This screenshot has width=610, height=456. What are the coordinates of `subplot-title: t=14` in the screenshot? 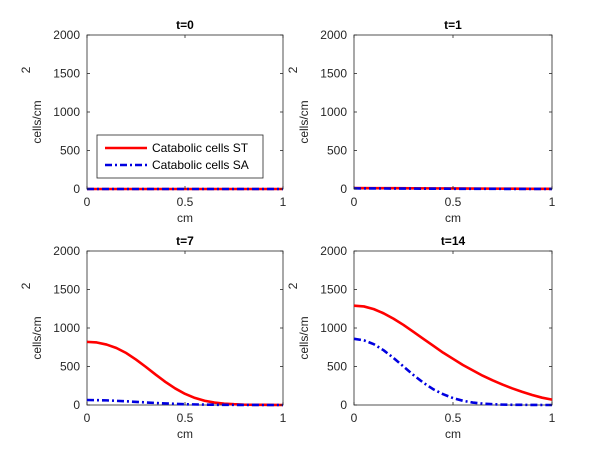 It's located at (453, 241).